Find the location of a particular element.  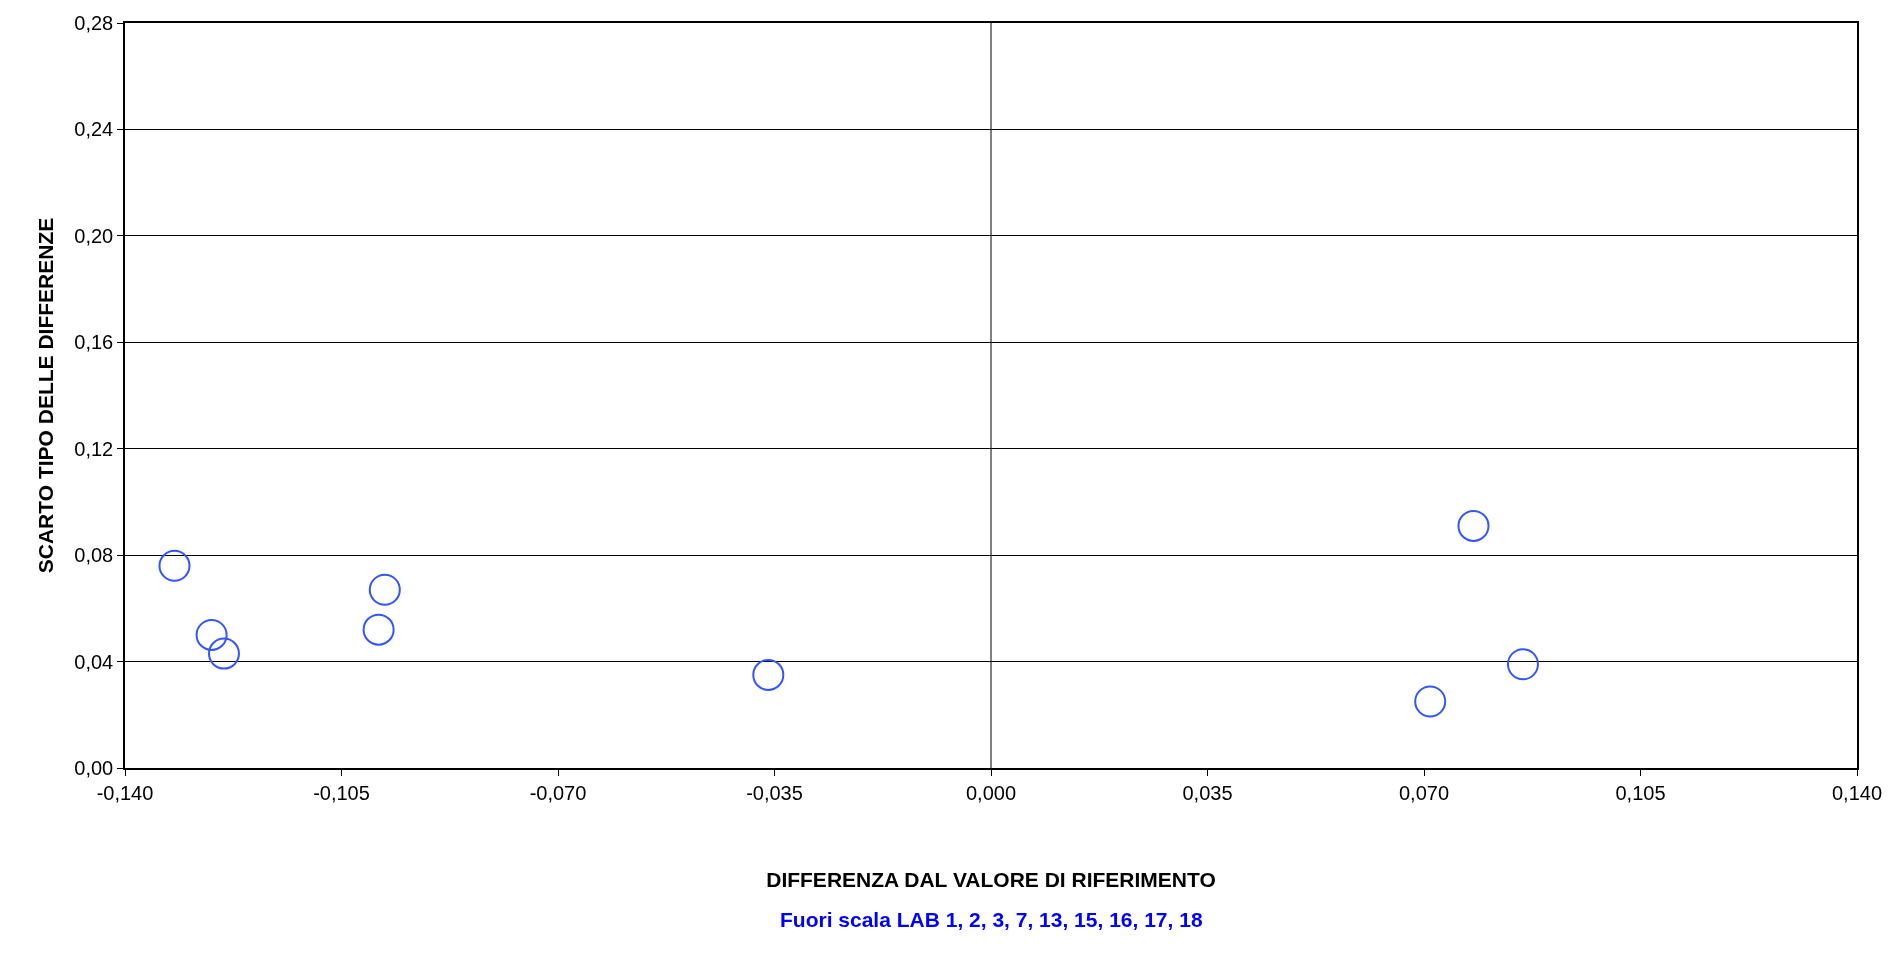

y-tick-label: 0,08 is located at coordinates (94, 555).